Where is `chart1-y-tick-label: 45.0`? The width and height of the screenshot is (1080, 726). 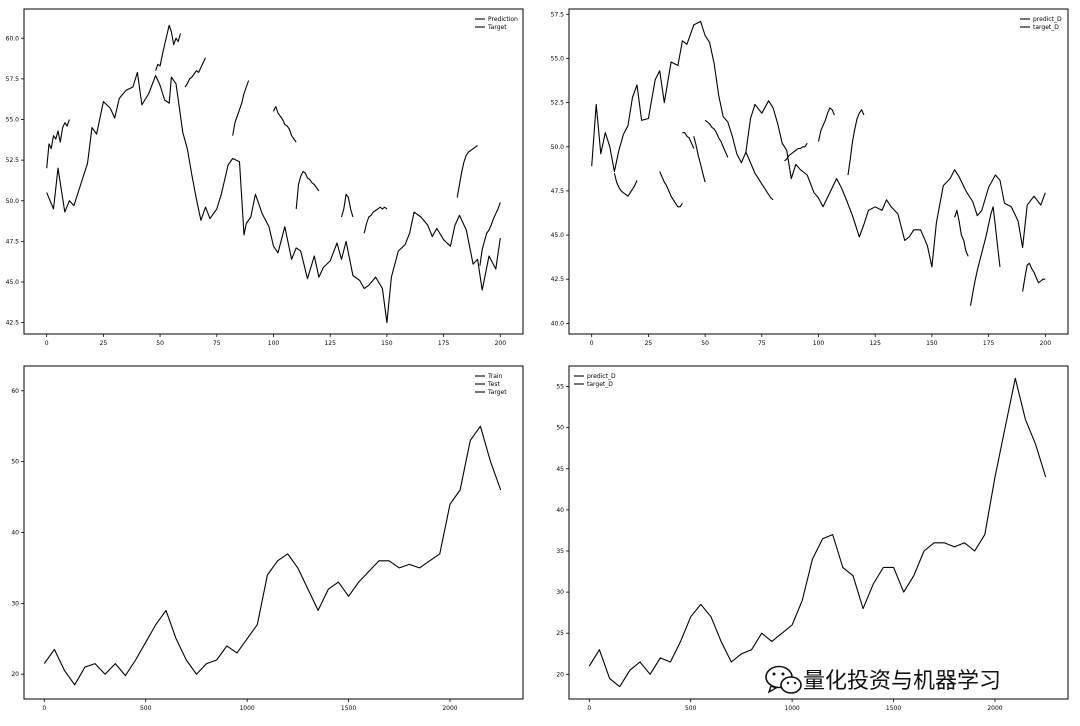 chart1-y-tick-label: 45.0 is located at coordinates (13, 282).